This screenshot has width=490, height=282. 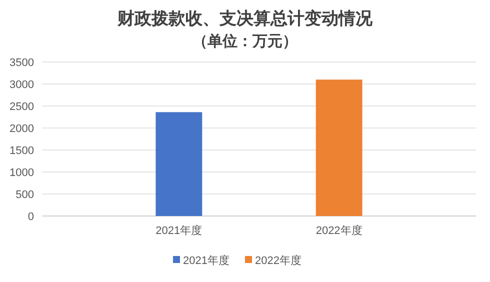 What do you see at coordinates (245, 19) in the screenshot?
I see `chart-title: 财政拨款收、支决算总计变动情况` at bounding box center [245, 19].